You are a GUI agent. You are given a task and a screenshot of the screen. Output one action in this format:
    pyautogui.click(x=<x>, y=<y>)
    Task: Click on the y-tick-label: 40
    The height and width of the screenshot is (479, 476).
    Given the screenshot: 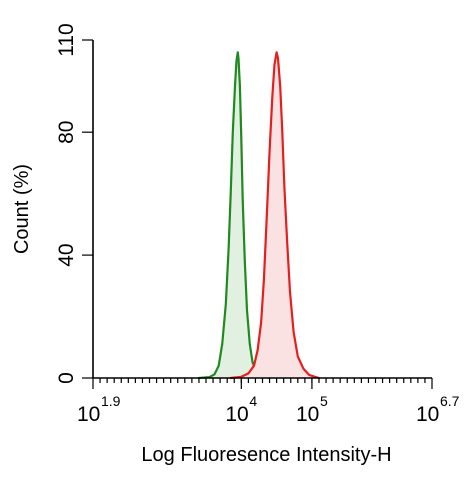 What is the action you would take?
    pyautogui.click(x=66, y=254)
    